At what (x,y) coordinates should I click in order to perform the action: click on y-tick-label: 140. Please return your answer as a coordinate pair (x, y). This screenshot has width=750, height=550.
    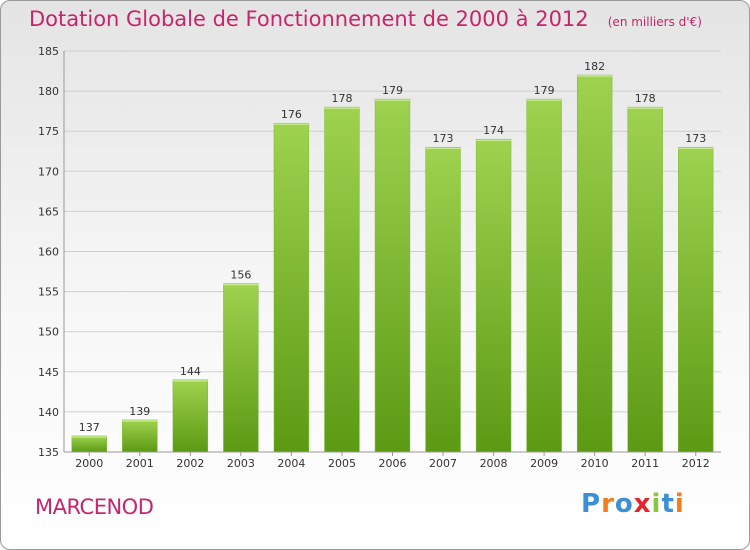
    Looking at the image, I should click on (48, 412).